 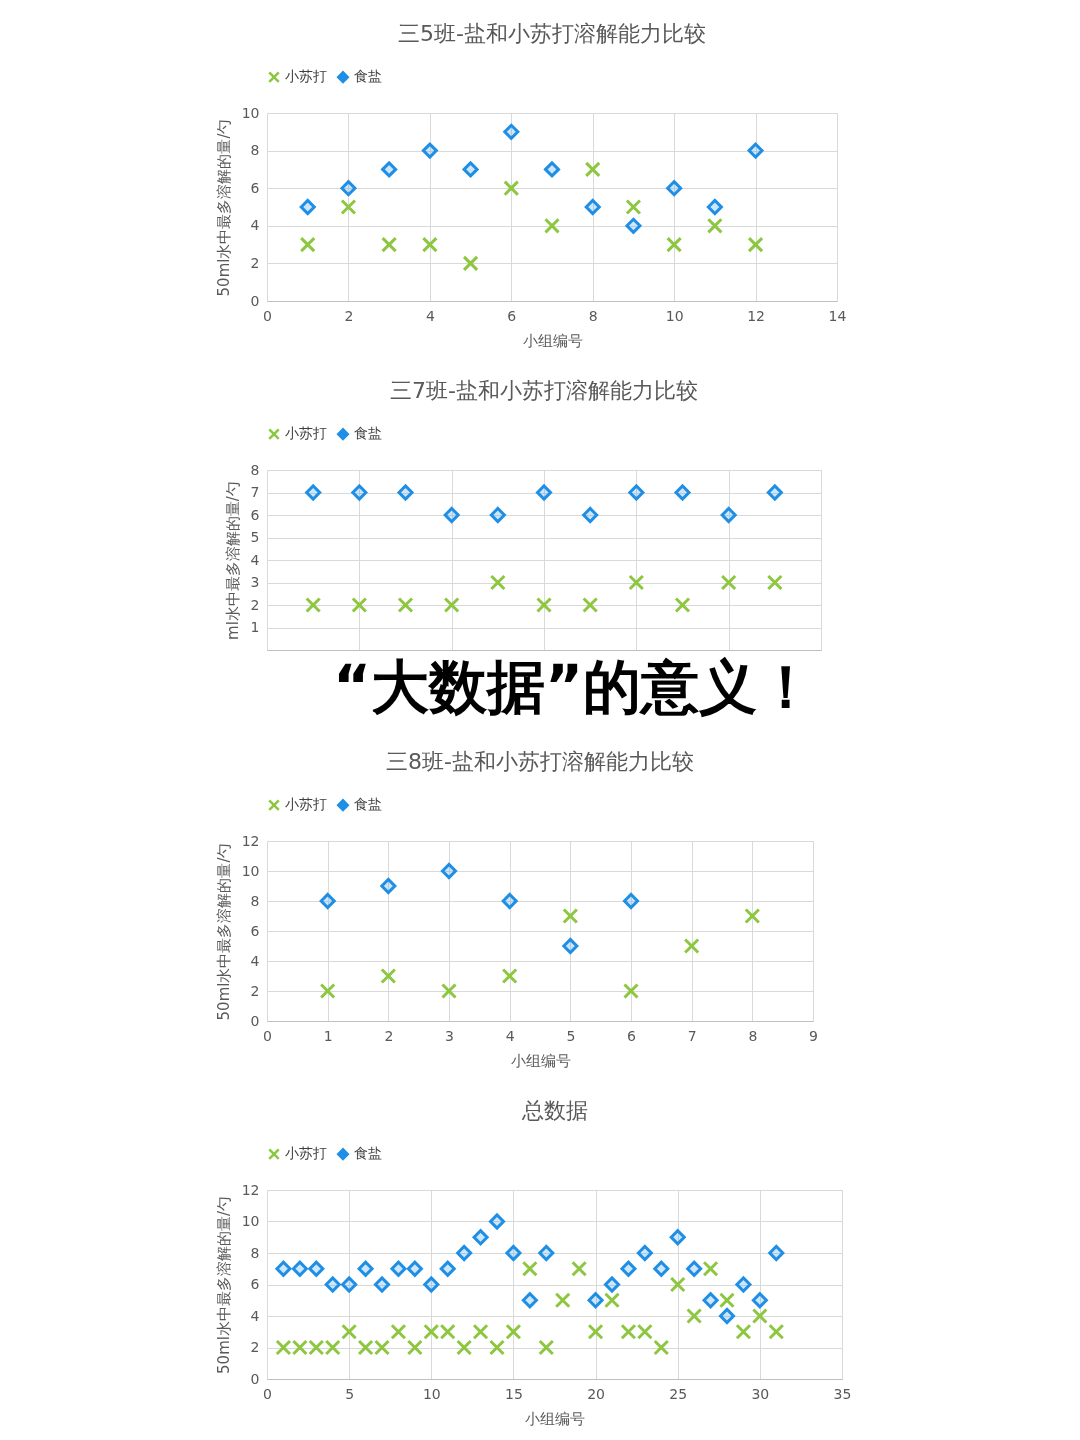 I want to click on chart-title: 总数据, so click(x=554, y=1110).